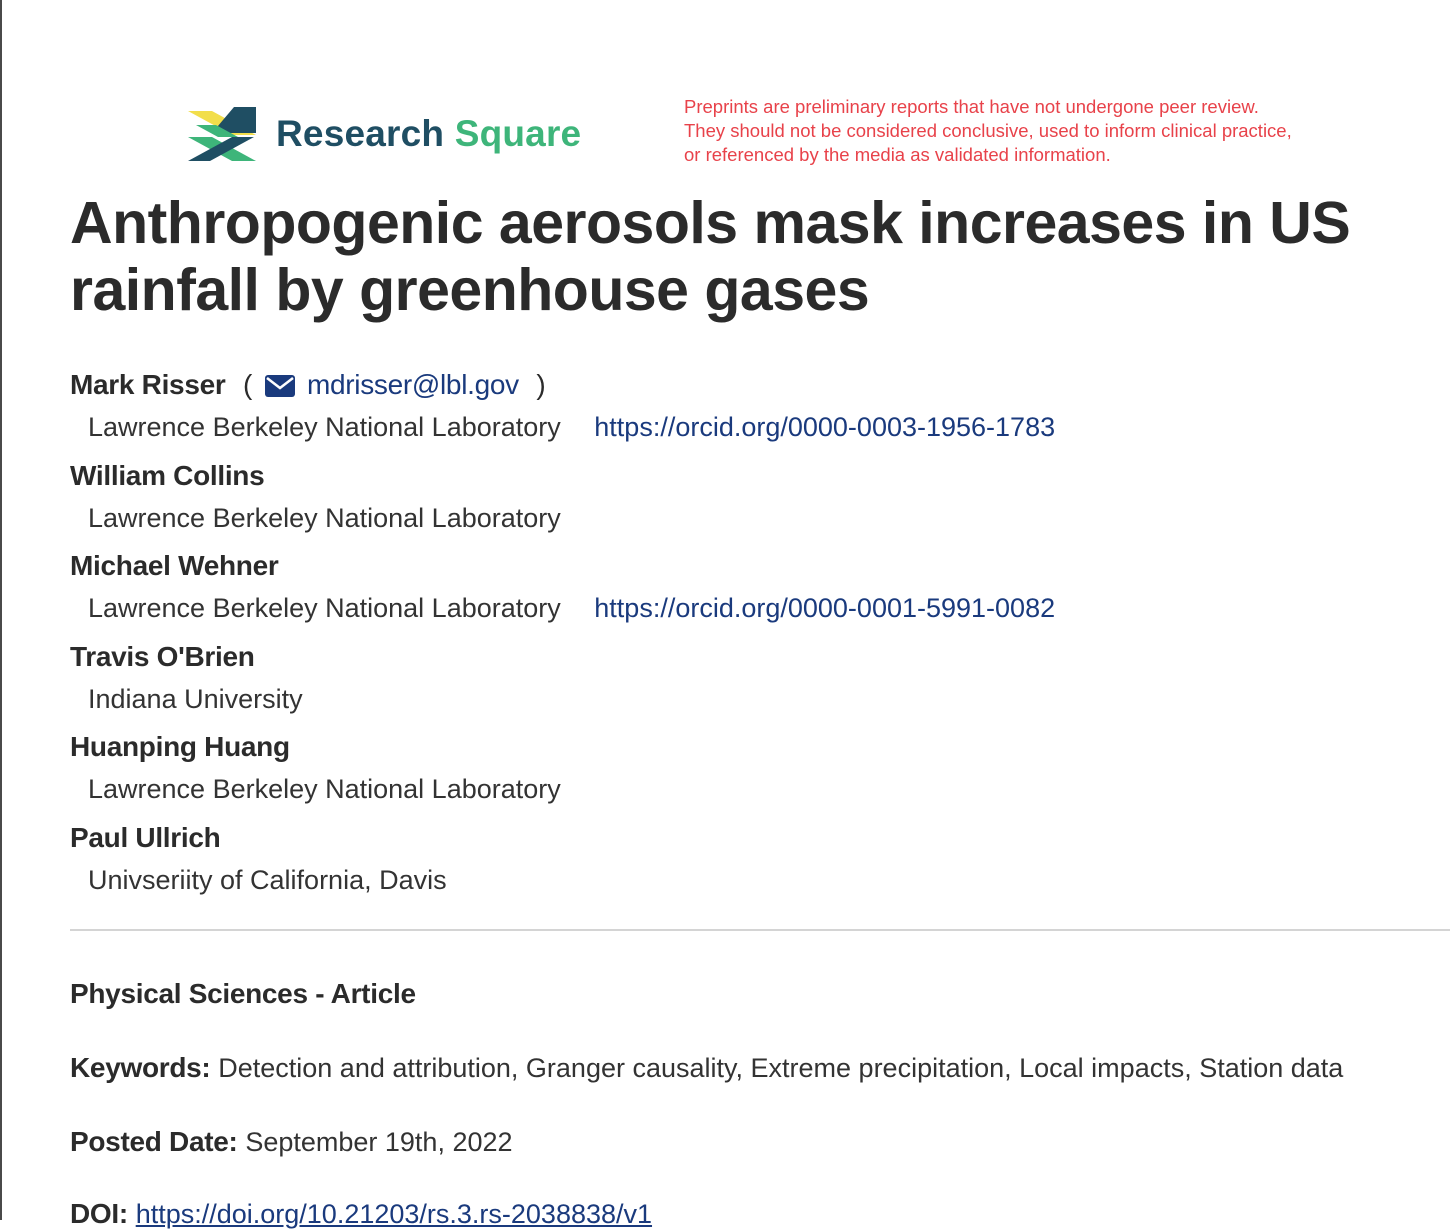 The image size is (1450, 1230). What do you see at coordinates (1, 610) in the screenshot?
I see `page-left-border` at bounding box center [1, 610].